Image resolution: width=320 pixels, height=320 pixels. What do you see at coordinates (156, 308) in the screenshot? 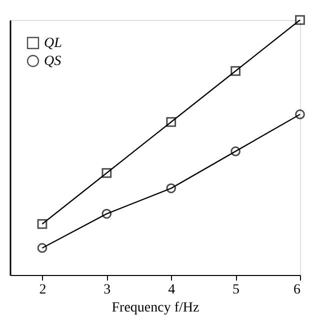
I see `x-axis-title: Frequency f/Hz` at bounding box center [156, 308].